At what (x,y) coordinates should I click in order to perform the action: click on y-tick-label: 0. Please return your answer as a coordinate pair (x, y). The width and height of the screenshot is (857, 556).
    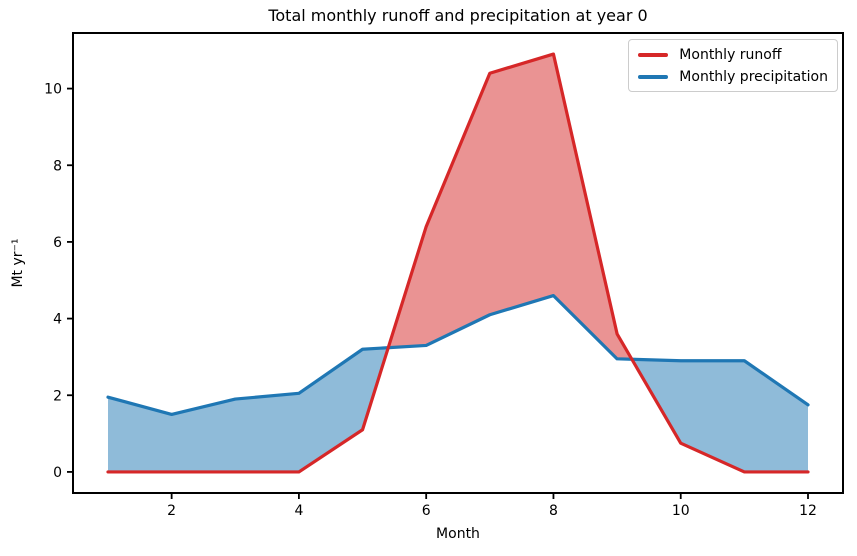
    Looking at the image, I should click on (57, 473).